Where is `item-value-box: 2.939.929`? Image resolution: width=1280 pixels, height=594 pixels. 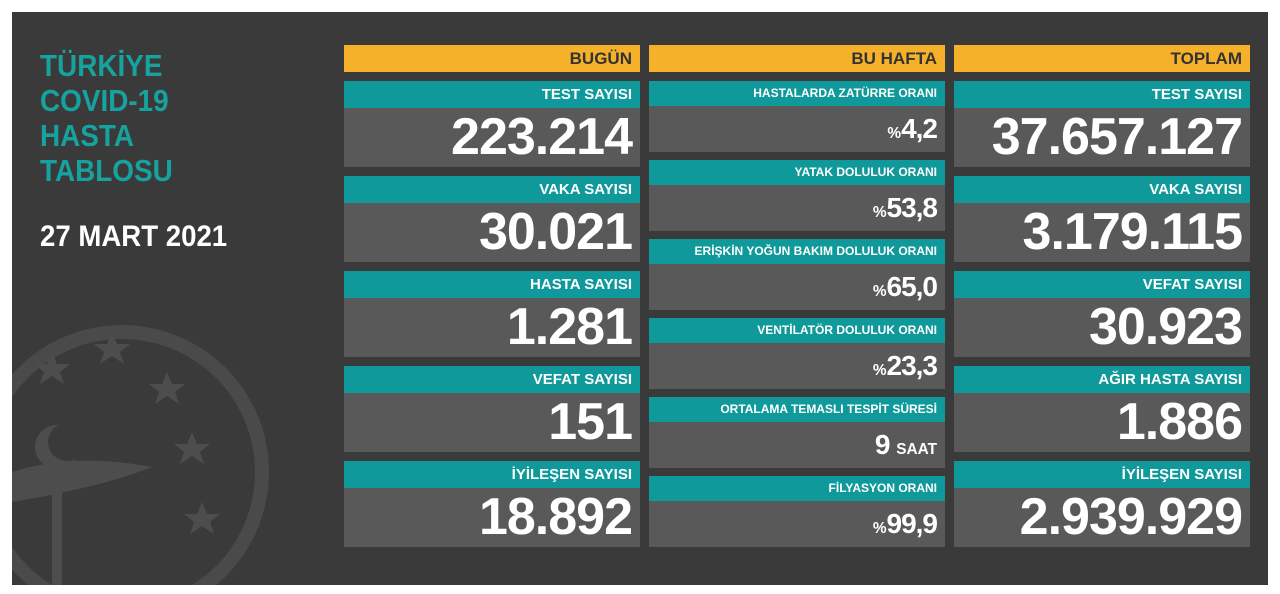
item-value-box: 2.939.929 is located at coordinates (1102, 517).